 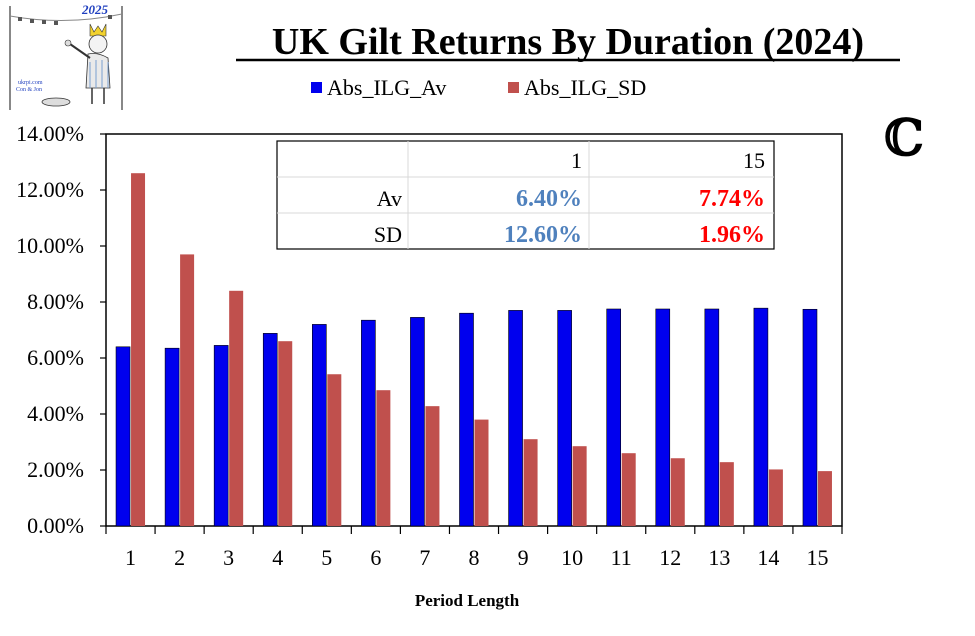 I want to click on logo-credit: Con & Jon, so click(x=29, y=90).